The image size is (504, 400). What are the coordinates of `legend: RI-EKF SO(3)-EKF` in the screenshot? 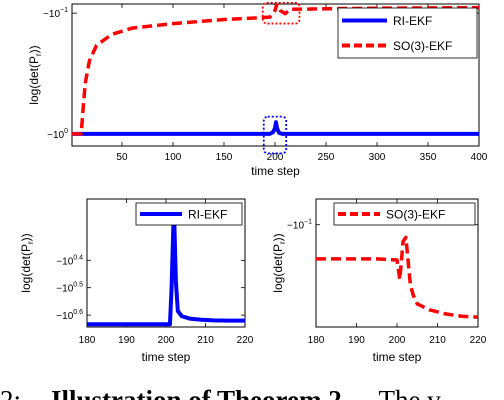 It's located at (407, 33).